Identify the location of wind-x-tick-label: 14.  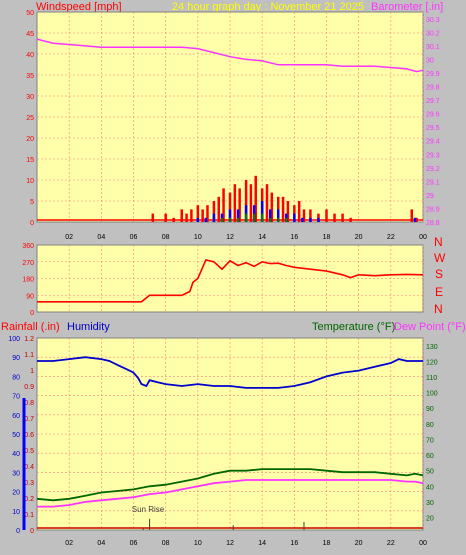
(262, 237).